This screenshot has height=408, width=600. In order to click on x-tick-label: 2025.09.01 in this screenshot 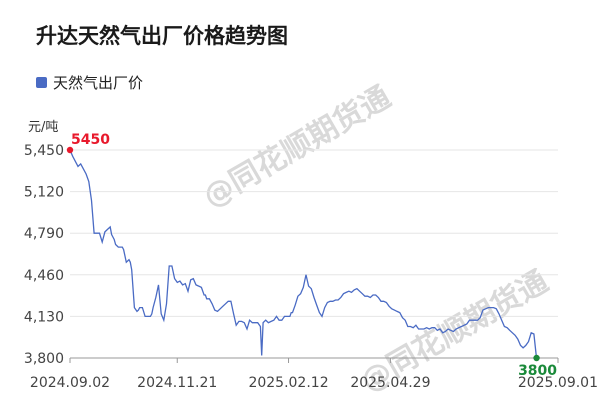, I will do `click(558, 383)`.